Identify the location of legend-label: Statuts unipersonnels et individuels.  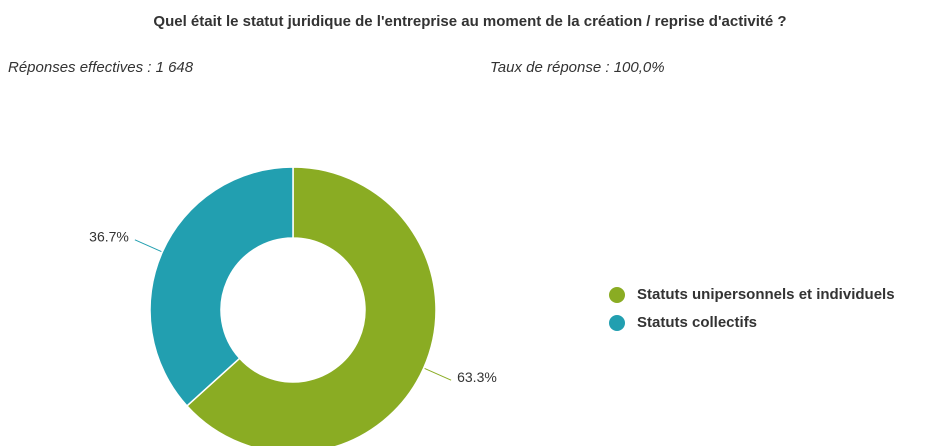
(766, 294).